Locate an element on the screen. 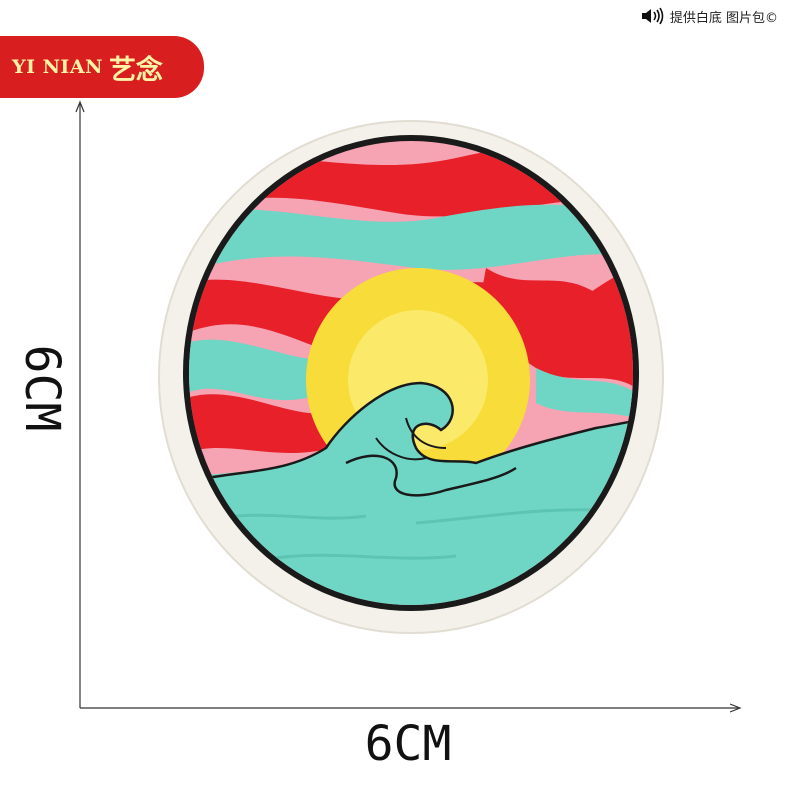  vertical-arrow-icon is located at coordinates (80, 106).